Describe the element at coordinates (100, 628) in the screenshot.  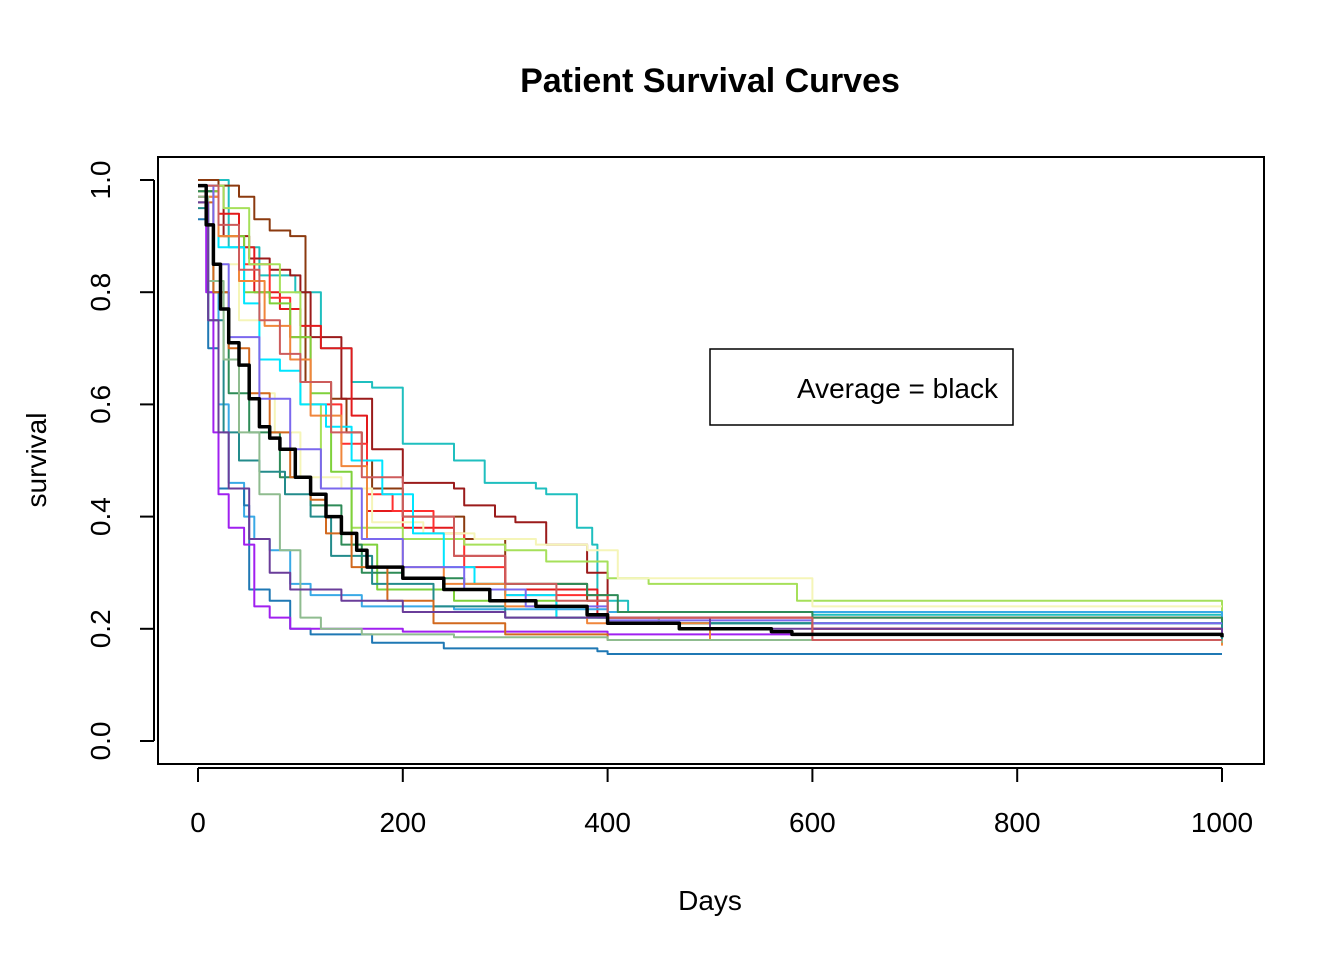
I see `y-tick-label: 0.2` at that location.